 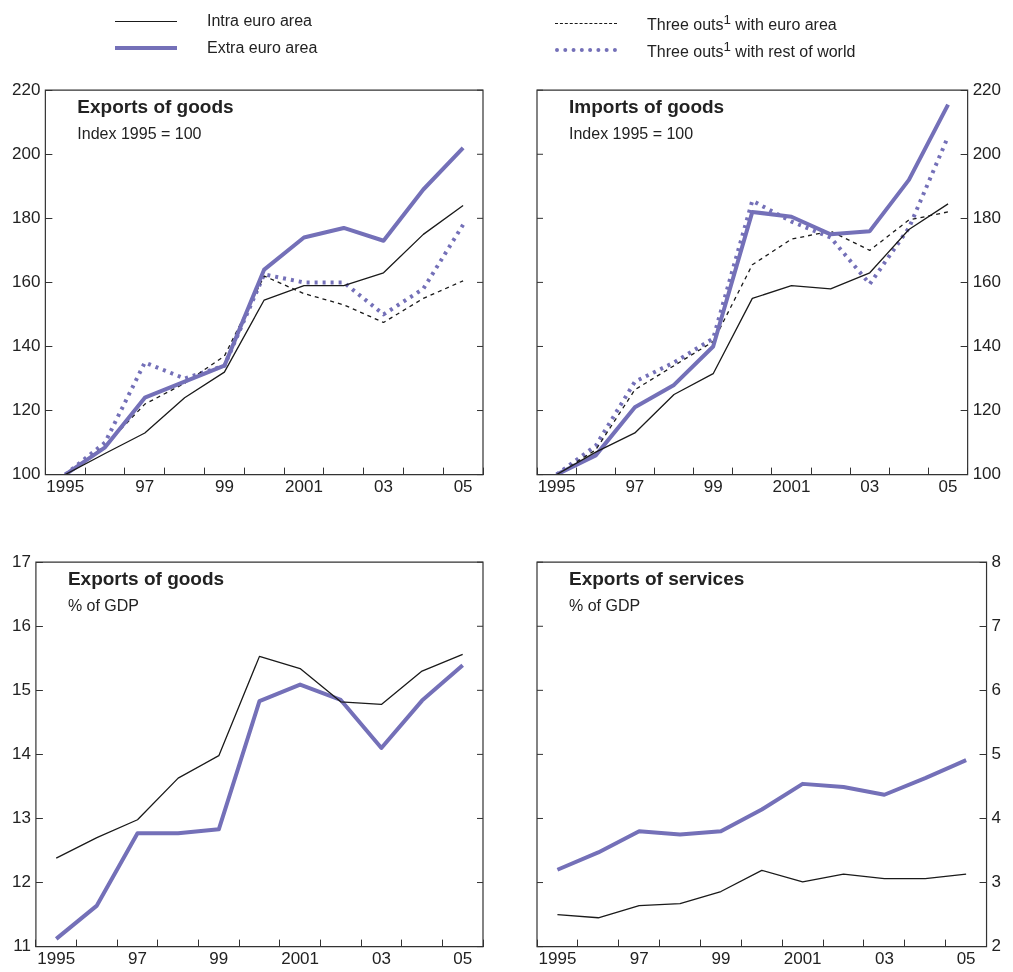 I want to click on y-tick-label: 6, so click(x=996, y=690).